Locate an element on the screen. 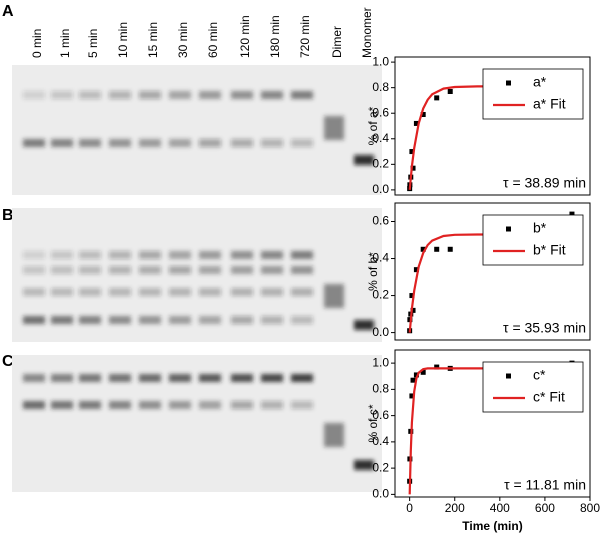 Image resolution: width=602 pixels, height=537 pixels. fit-line is located at coordinates (490, 283).